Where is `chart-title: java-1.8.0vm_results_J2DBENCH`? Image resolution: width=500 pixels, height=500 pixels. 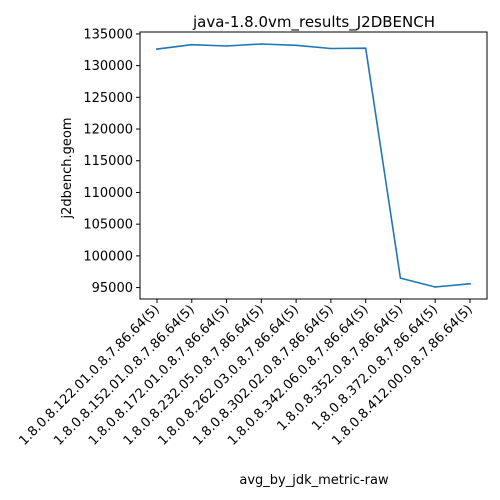
chart-title: java-1.8.0vm_results_J2DBENCH is located at coordinates (313, 22).